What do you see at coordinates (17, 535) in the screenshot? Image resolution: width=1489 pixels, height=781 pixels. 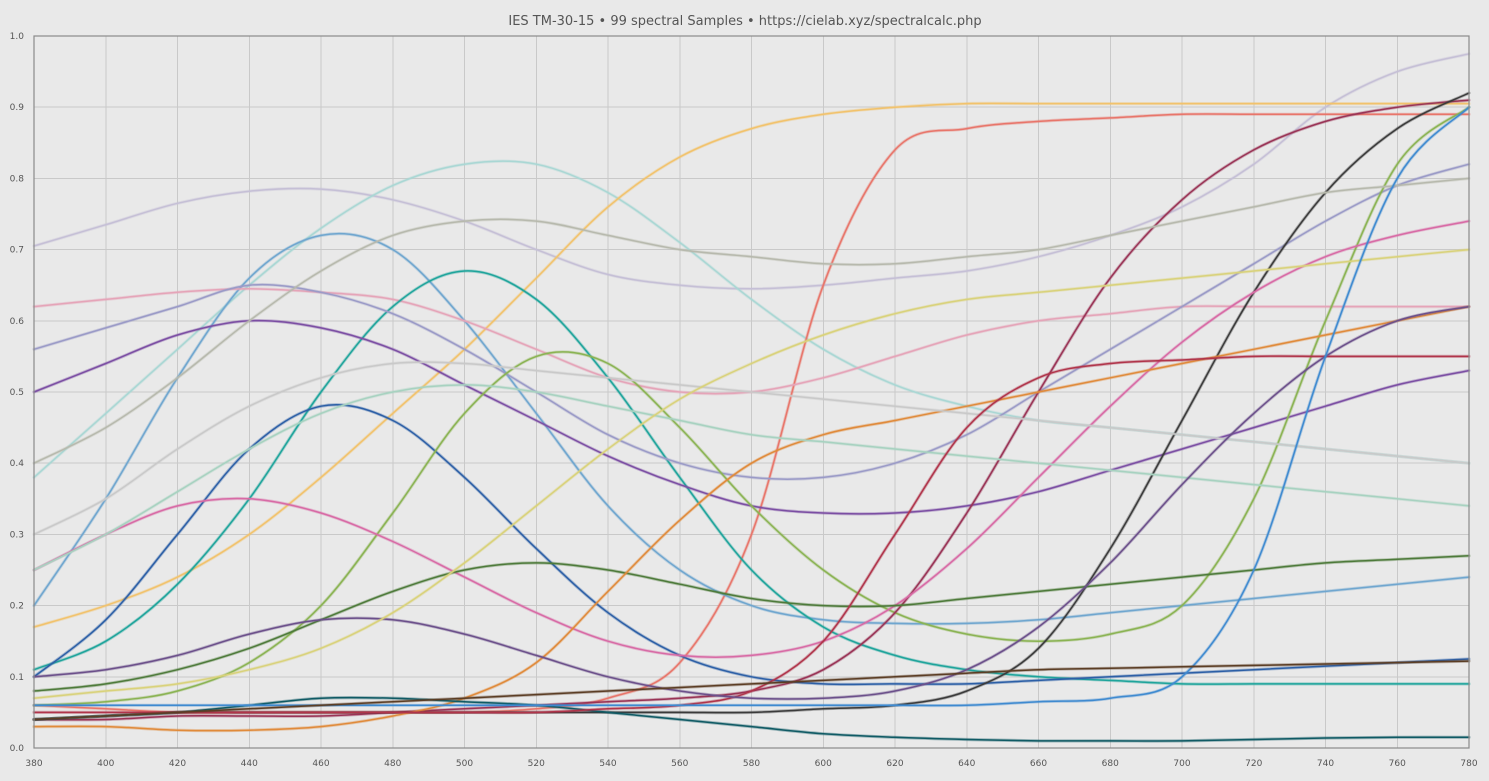 I see `y-tick-label: 0.3` at bounding box center [17, 535].